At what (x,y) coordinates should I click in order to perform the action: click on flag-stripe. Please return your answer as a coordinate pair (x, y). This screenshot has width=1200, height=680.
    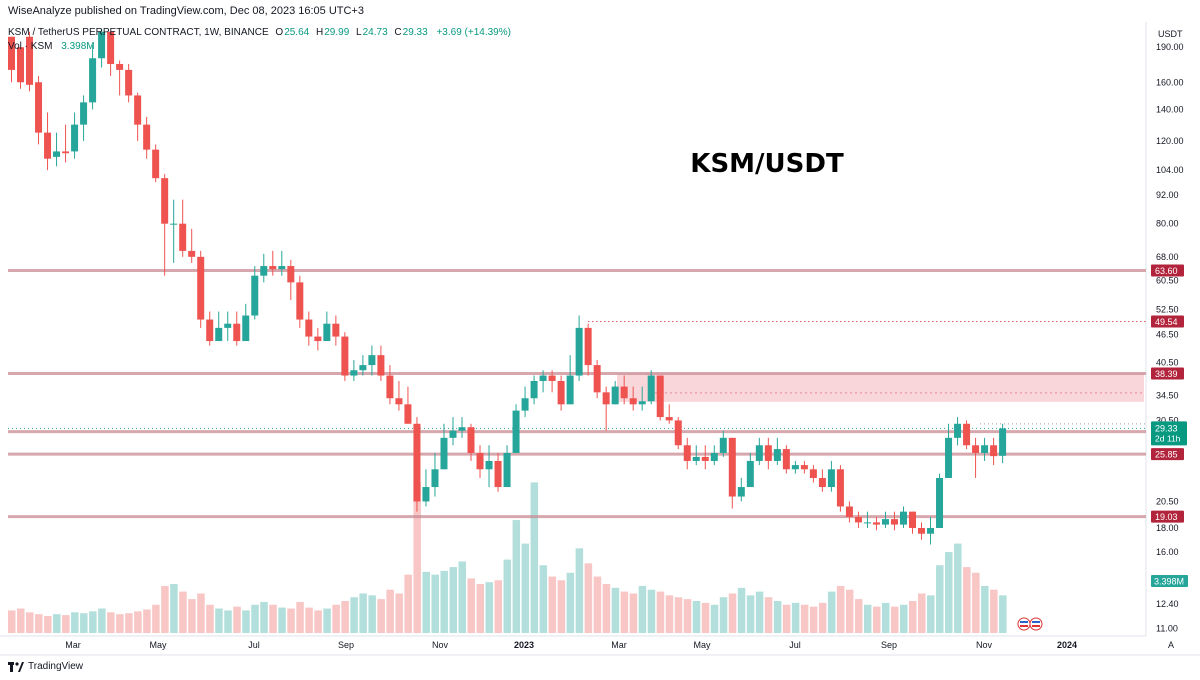
    Looking at the image, I should click on (1036, 626).